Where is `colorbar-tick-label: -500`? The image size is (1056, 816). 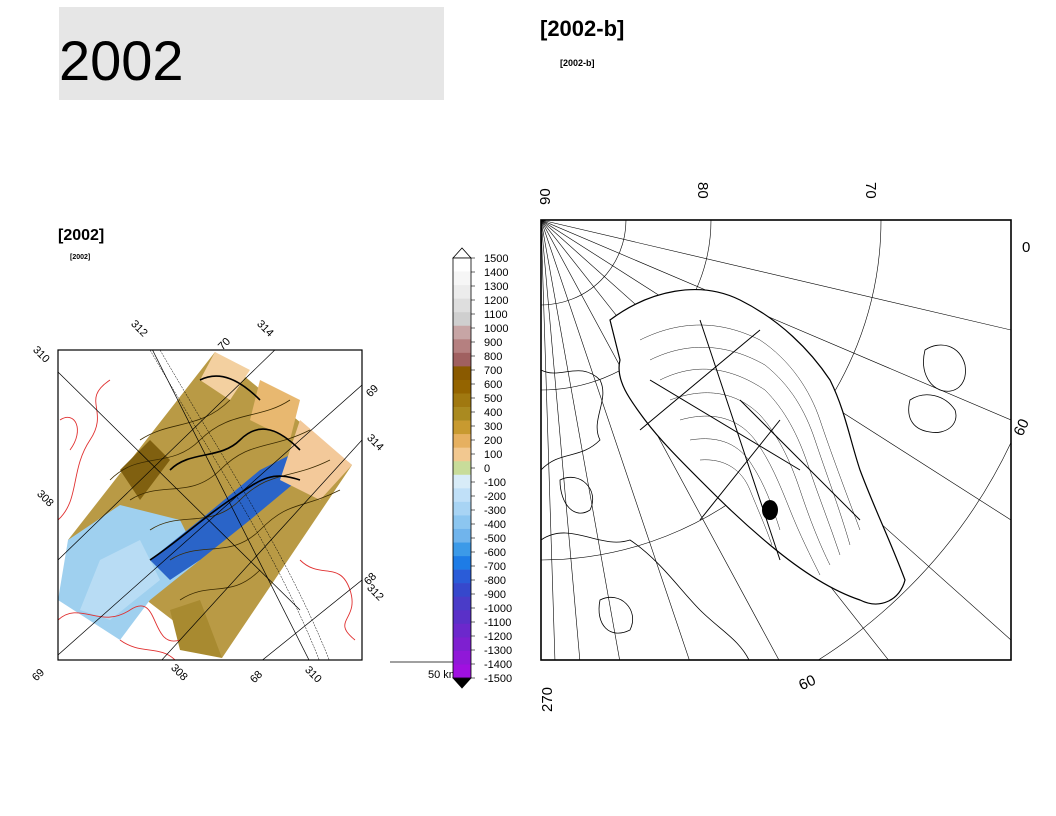 colorbar-tick-label: -500 is located at coordinates (495, 539).